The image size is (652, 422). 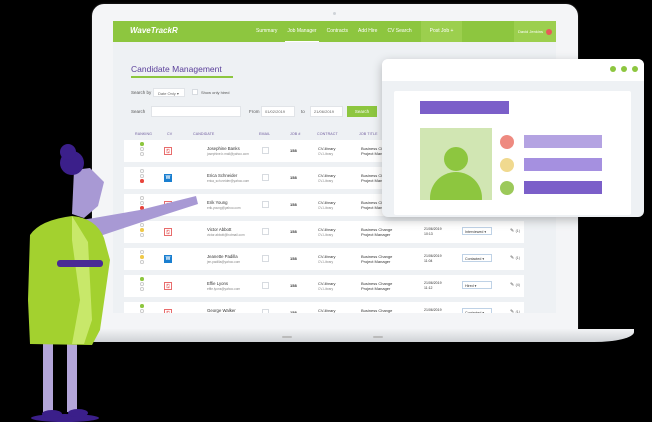 I want to click on col-email: EMAIL, so click(x=265, y=134).